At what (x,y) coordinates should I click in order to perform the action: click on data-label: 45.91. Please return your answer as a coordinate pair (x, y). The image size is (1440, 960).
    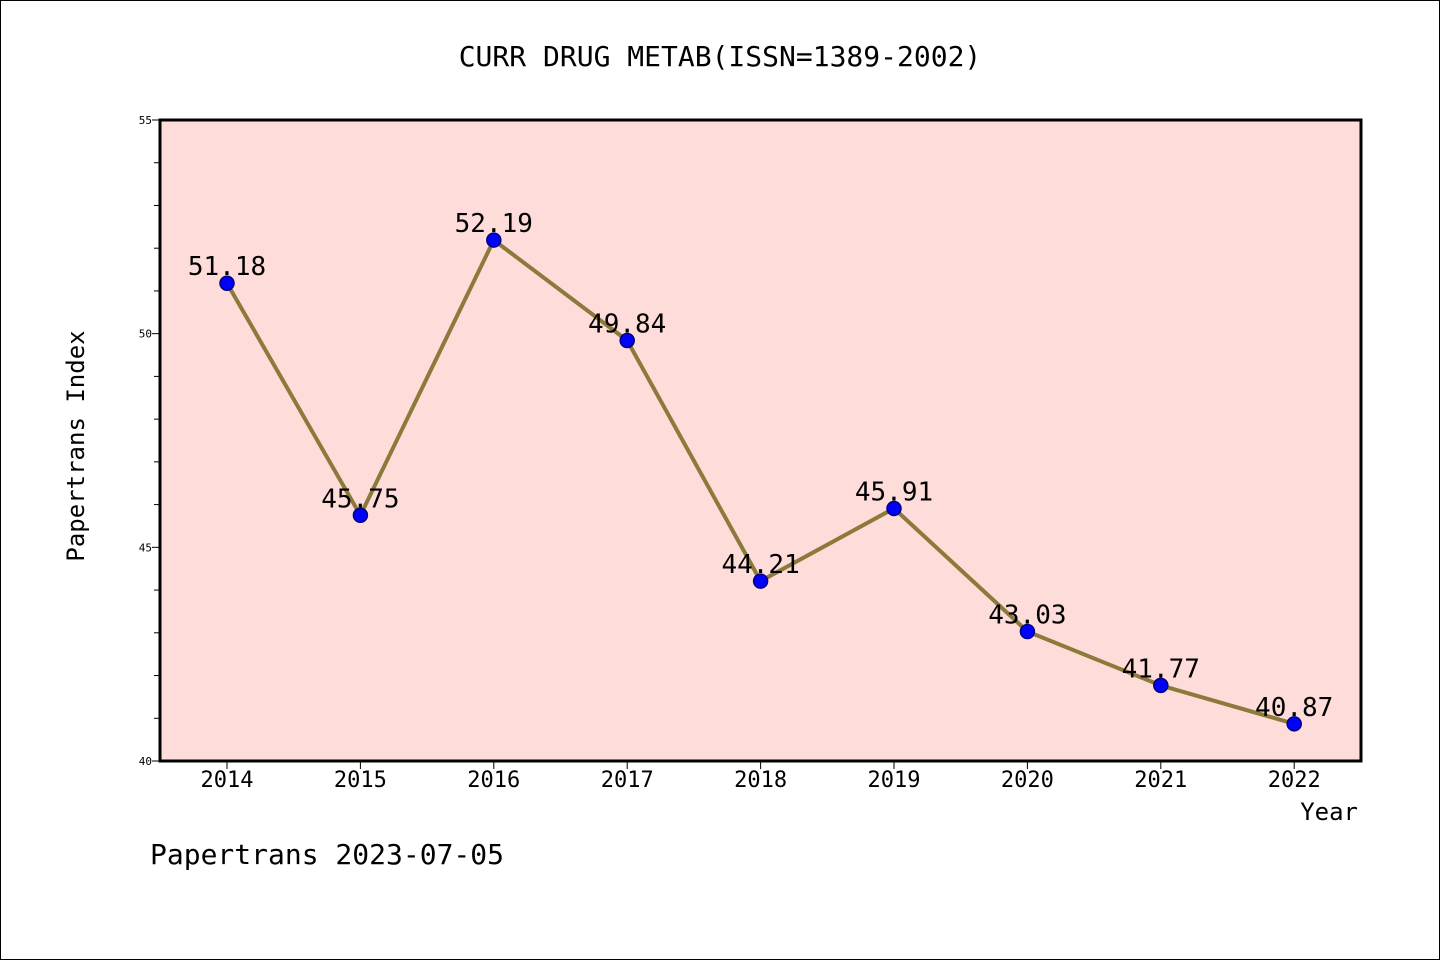
    Looking at the image, I should click on (894, 492).